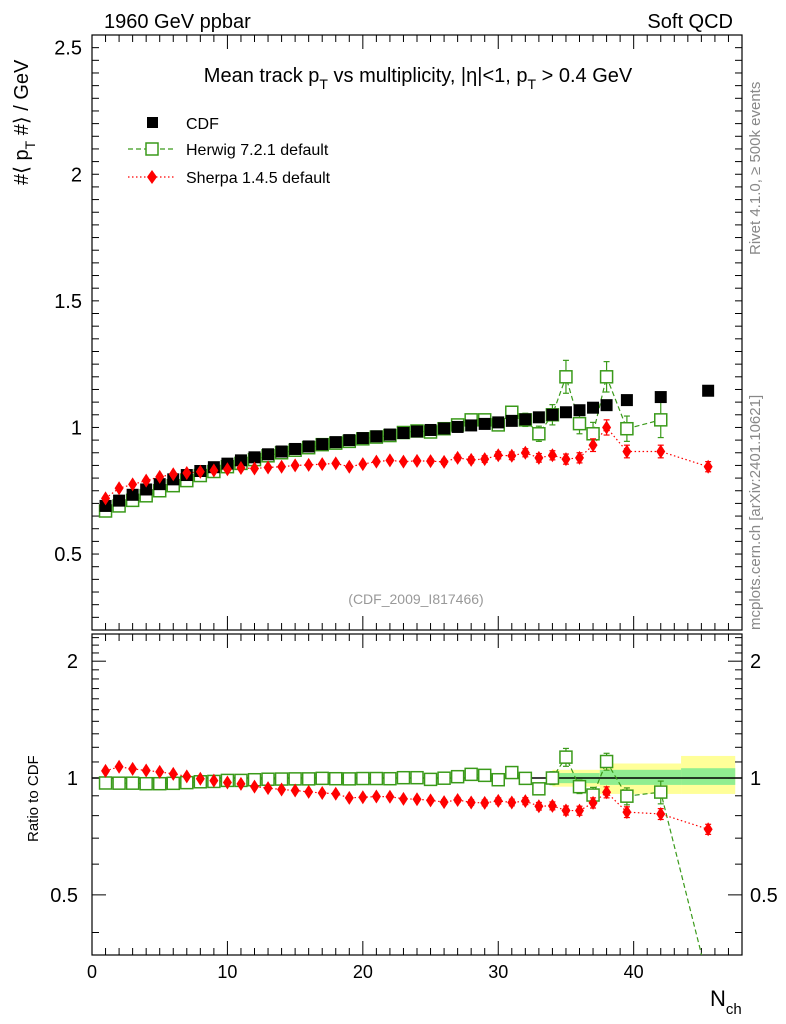 This screenshot has width=786, height=1024. Describe the element at coordinates (764, 896) in the screenshot. I see `ratio-y-tick-label-right: 0.5` at that location.